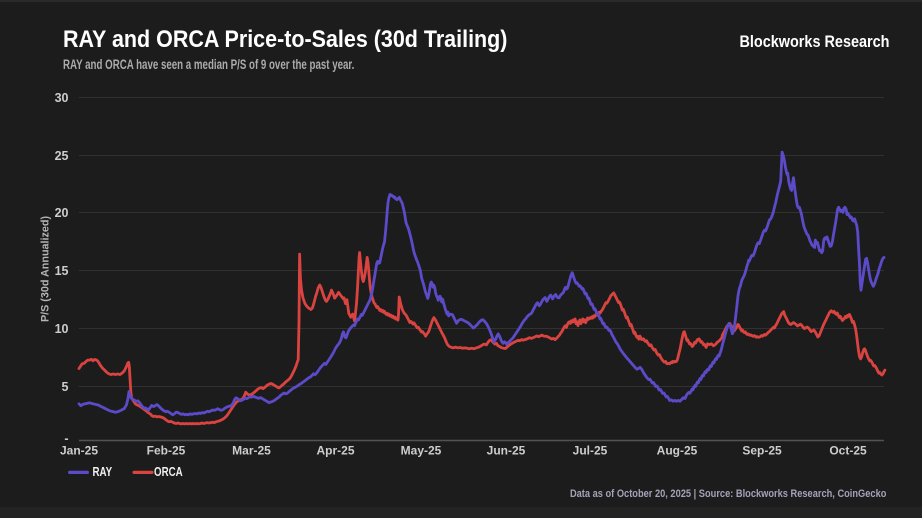 Image resolution: width=922 pixels, height=518 pixels. I want to click on svg-text: 10, so click(62, 329).